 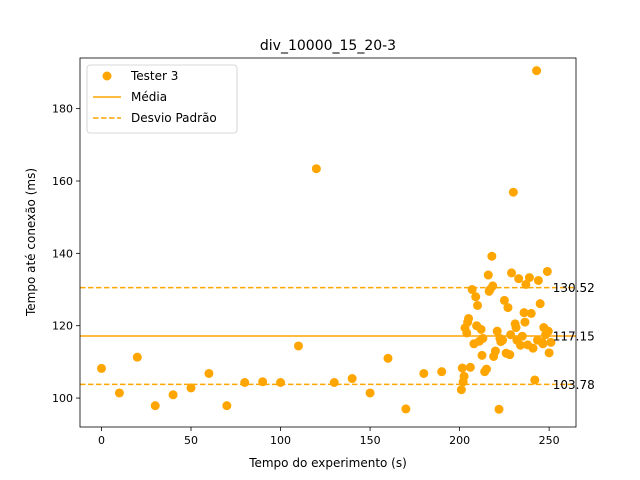 I want to click on y-tick-label: 100, so click(x=62, y=398).